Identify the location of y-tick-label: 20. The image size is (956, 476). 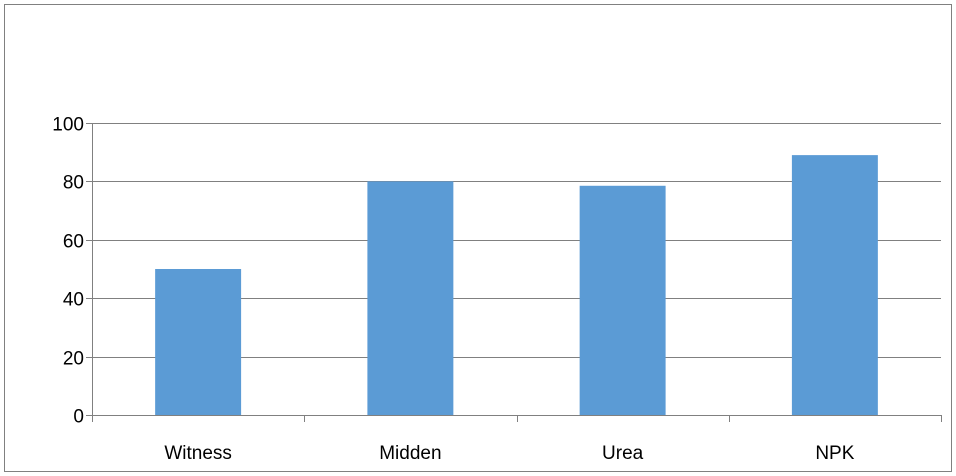
(73, 359).